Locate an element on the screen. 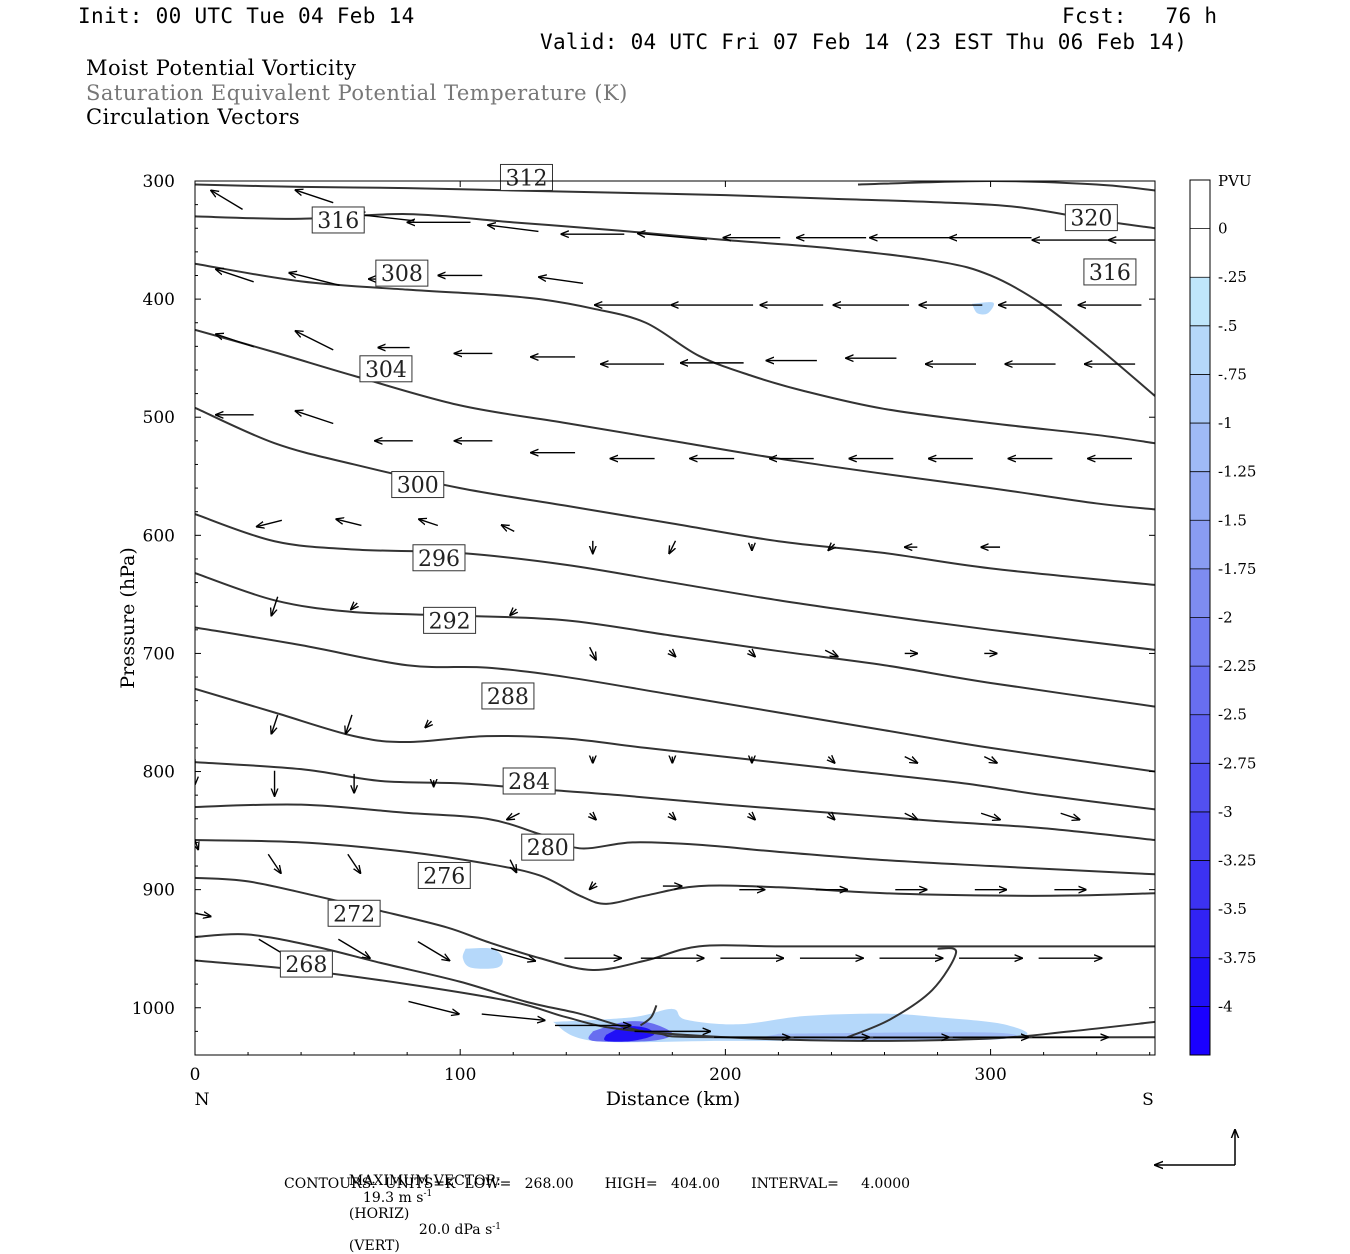 The height and width of the screenshot is (1254, 1350). x-tick-label: 100 is located at coordinates (460, 1075).